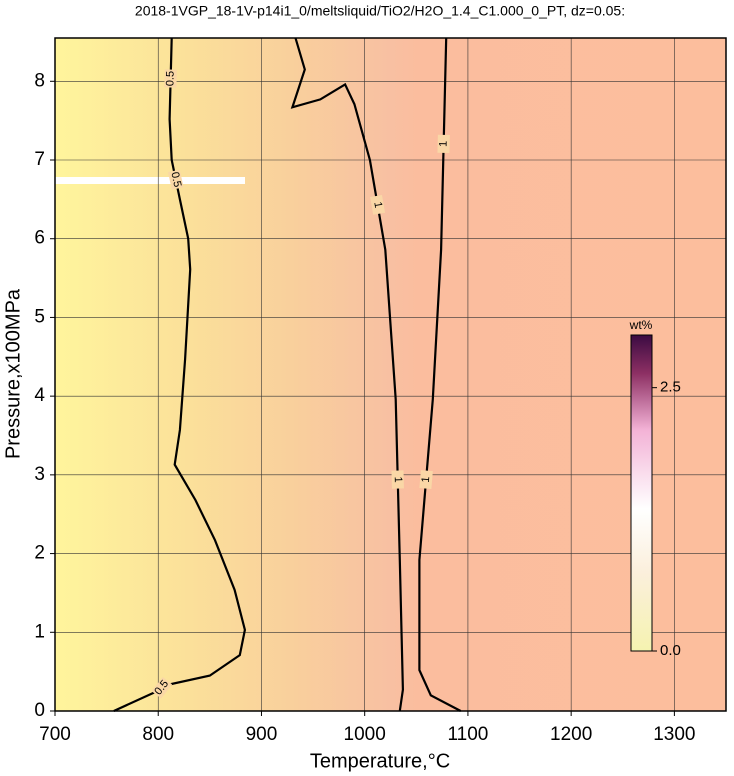  What do you see at coordinates (150, 180) in the screenshot?
I see `data-gap` at bounding box center [150, 180].